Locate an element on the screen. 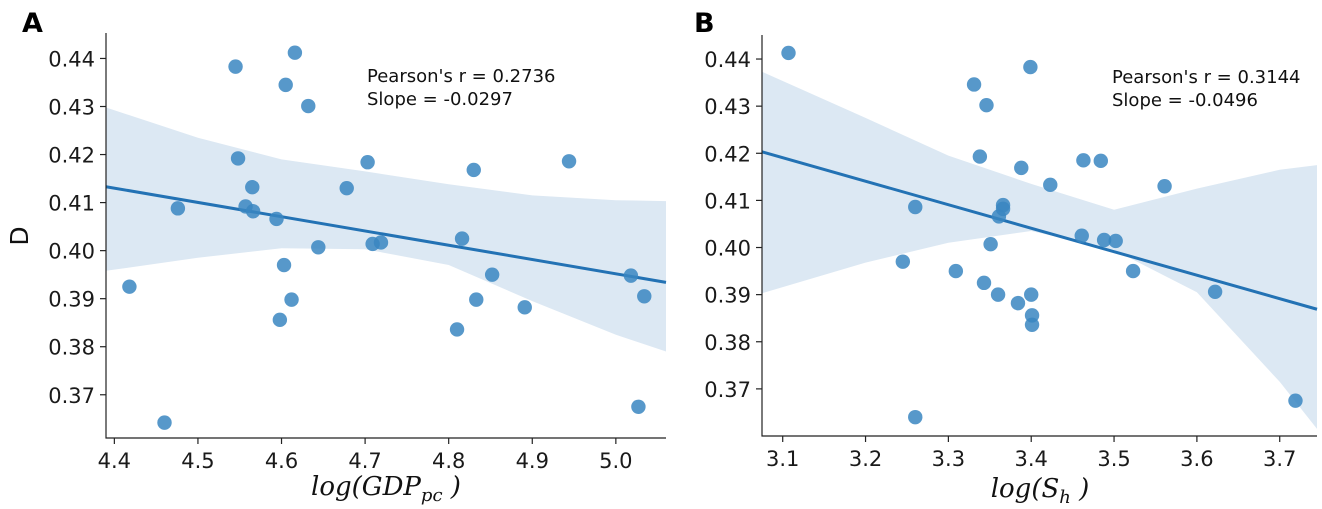 The image size is (1322, 509). x-tick-label: 3.6 is located at coordinates (1196, 459).